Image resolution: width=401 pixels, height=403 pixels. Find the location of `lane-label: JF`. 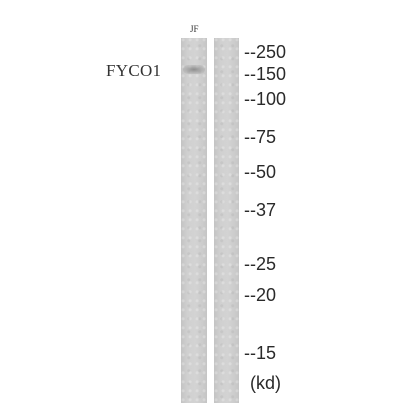

lane-label: JF is located at coordinates (194, 29).